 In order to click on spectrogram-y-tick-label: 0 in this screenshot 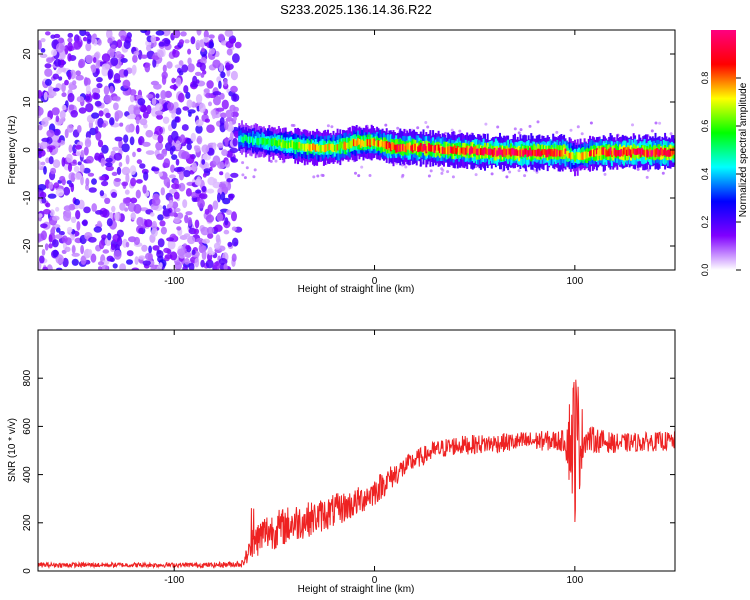, I will do `click(27, 150)`.